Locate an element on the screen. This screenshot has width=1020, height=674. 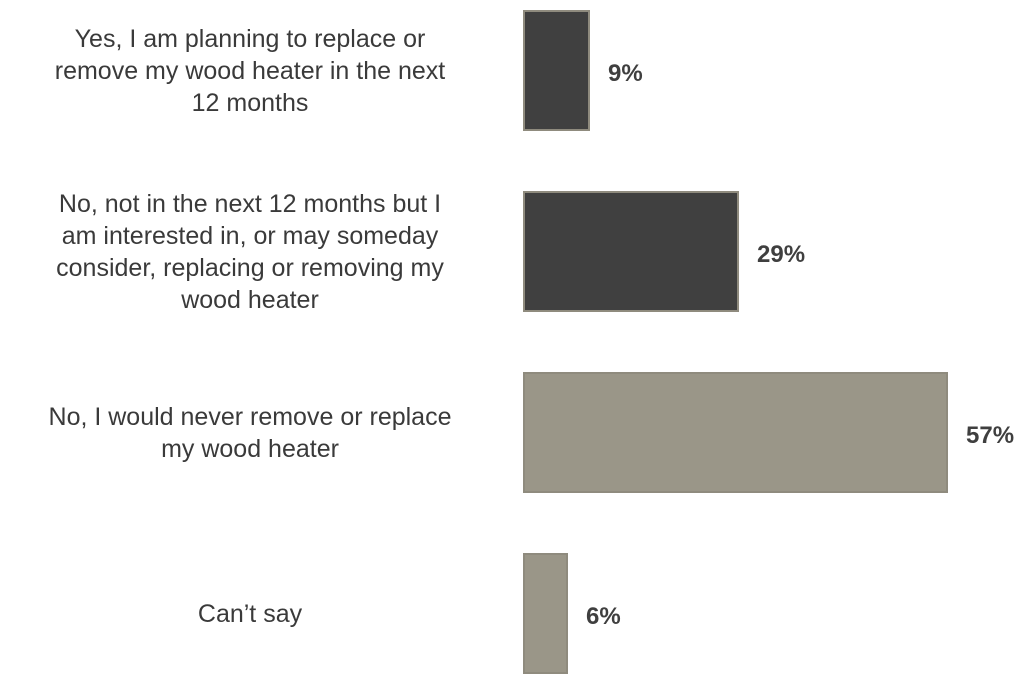
category-label-line: Can’t say is located at coordinates (250, 613).